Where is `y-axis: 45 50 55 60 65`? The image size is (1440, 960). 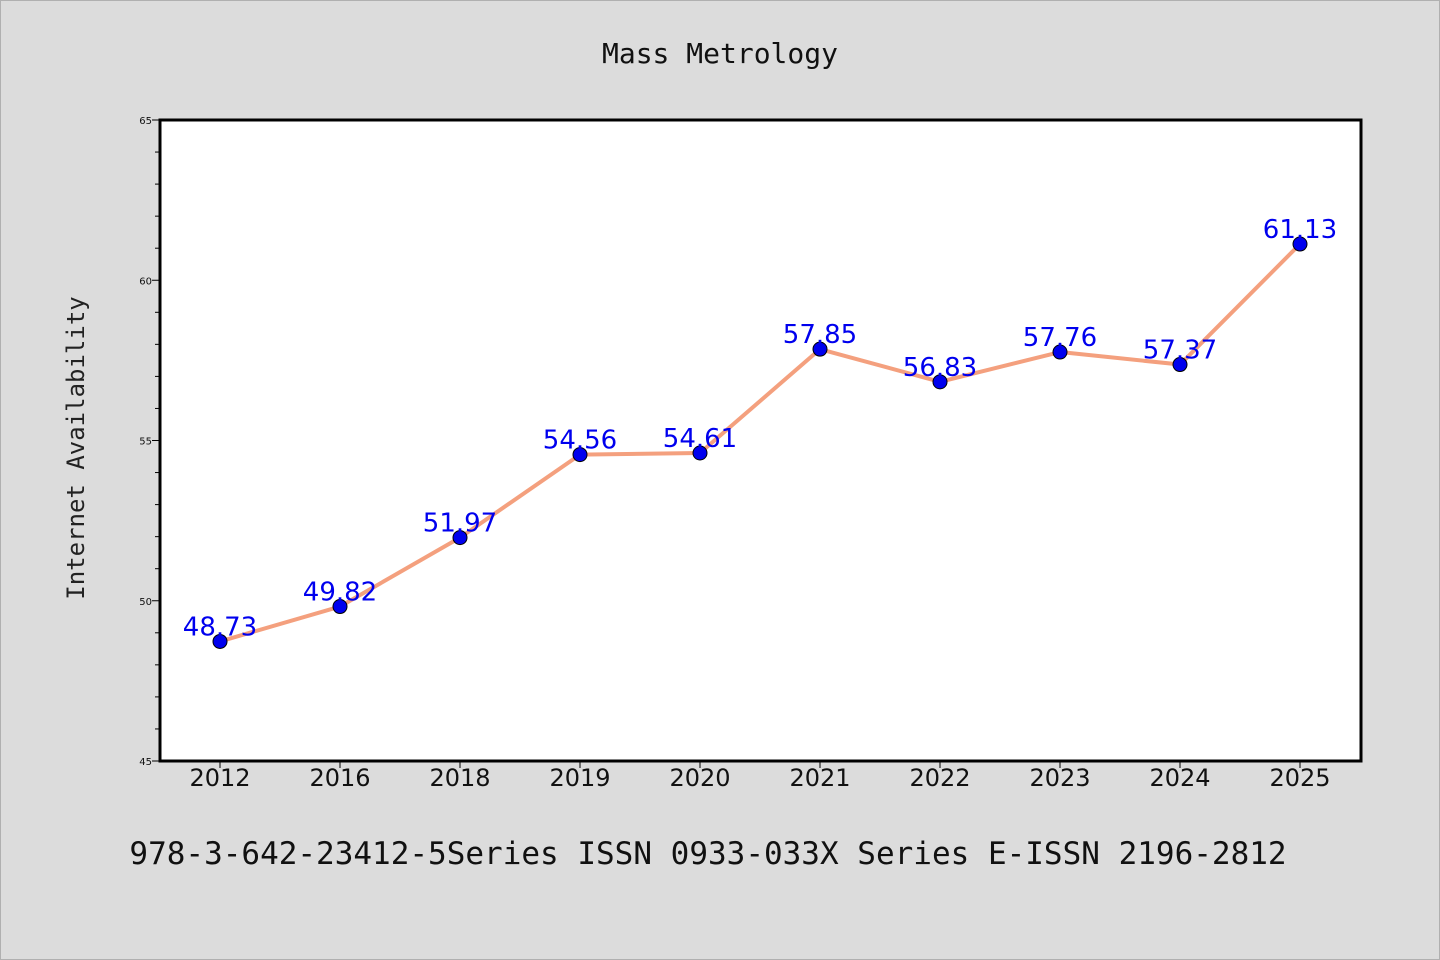
y-axis: 45 50 55 60 65 is located at coordinates (149, 442).